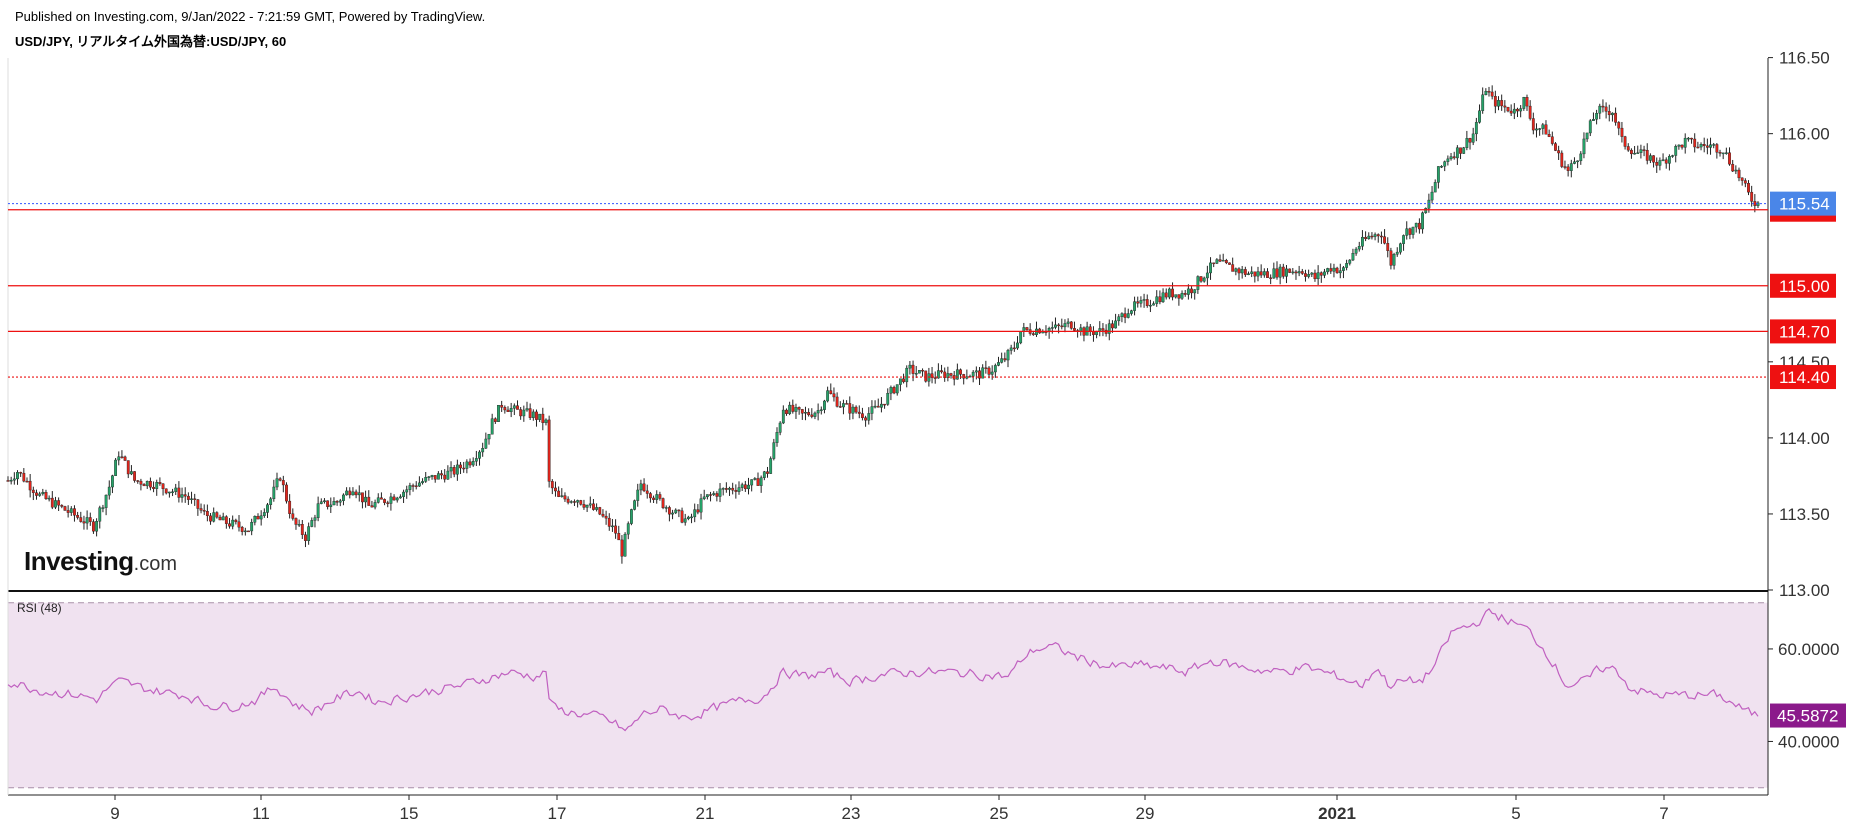 The height and width of the screenshot is (828, 1854). I want to click on time-tick-label: 11, so click(261, 813).